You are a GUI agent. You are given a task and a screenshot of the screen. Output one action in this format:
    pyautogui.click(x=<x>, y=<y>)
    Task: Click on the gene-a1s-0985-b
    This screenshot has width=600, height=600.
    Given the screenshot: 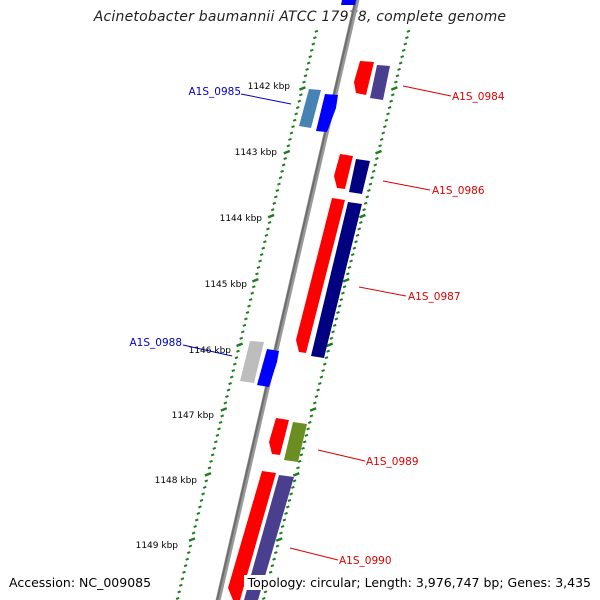 What is the action you would take?
    pyautogui.click(x=327, y=113)
    